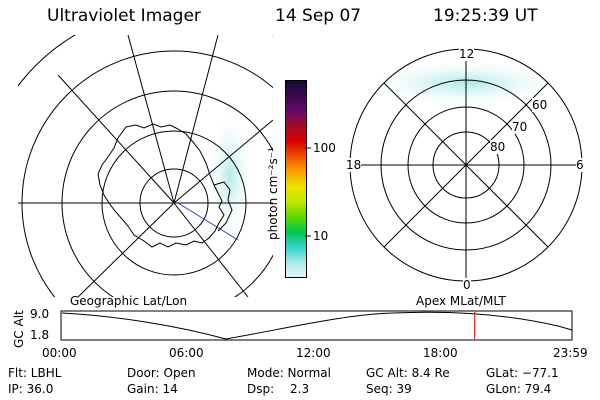  Describe the element at coordinates (300, 389) in the screenshot. I see `dsp-value: 2.3` at that location.